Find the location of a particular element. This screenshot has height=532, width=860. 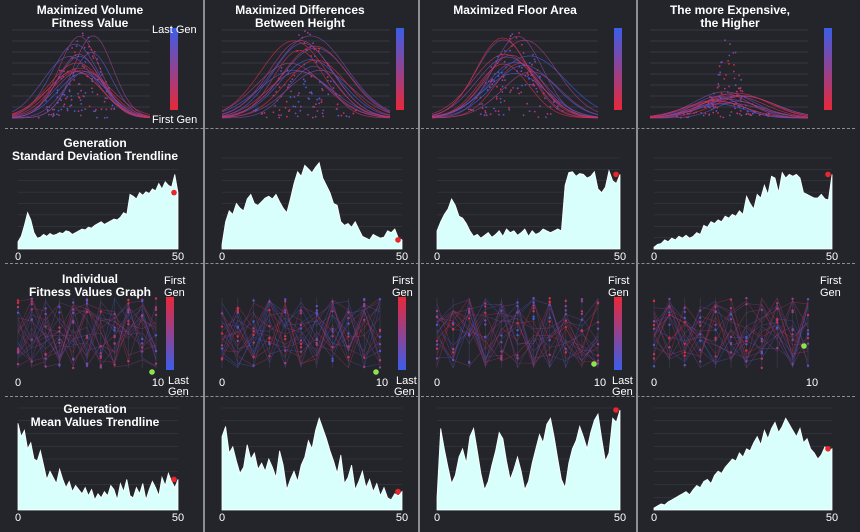

mean-trendline-3-current-point is located at coordinates (616, 410).